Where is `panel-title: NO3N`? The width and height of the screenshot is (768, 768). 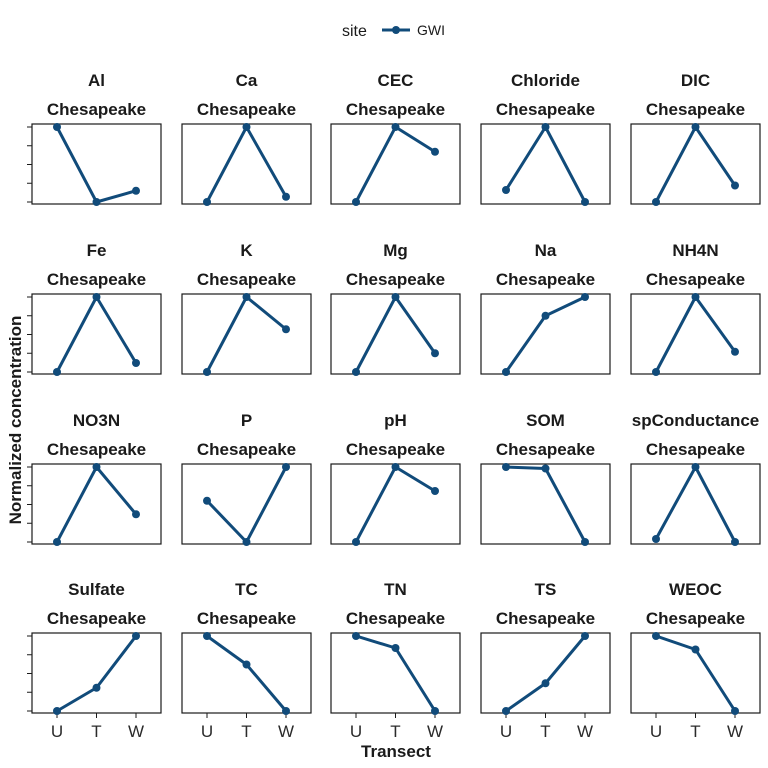
panel-title: NO3N is located at coordinates (96, 420).